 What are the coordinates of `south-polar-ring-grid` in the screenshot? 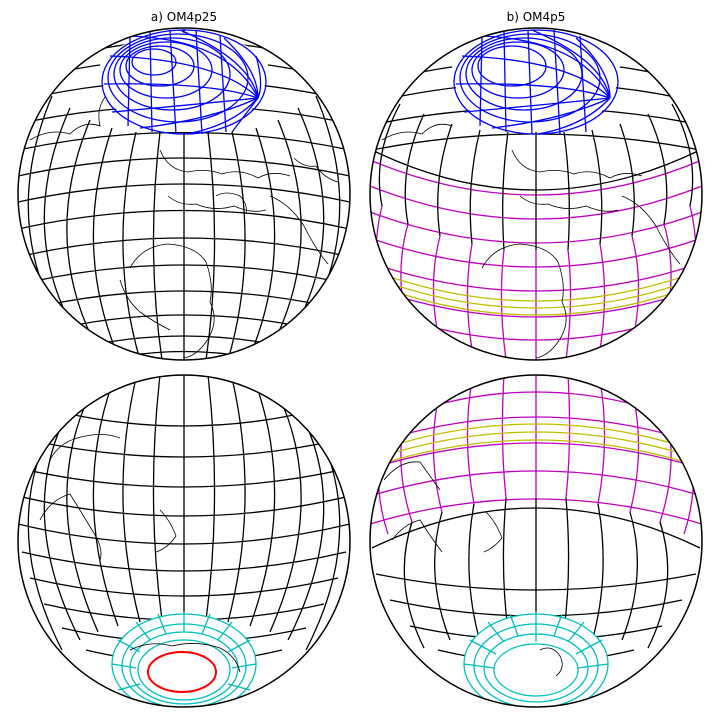 It's located at (536, 659).